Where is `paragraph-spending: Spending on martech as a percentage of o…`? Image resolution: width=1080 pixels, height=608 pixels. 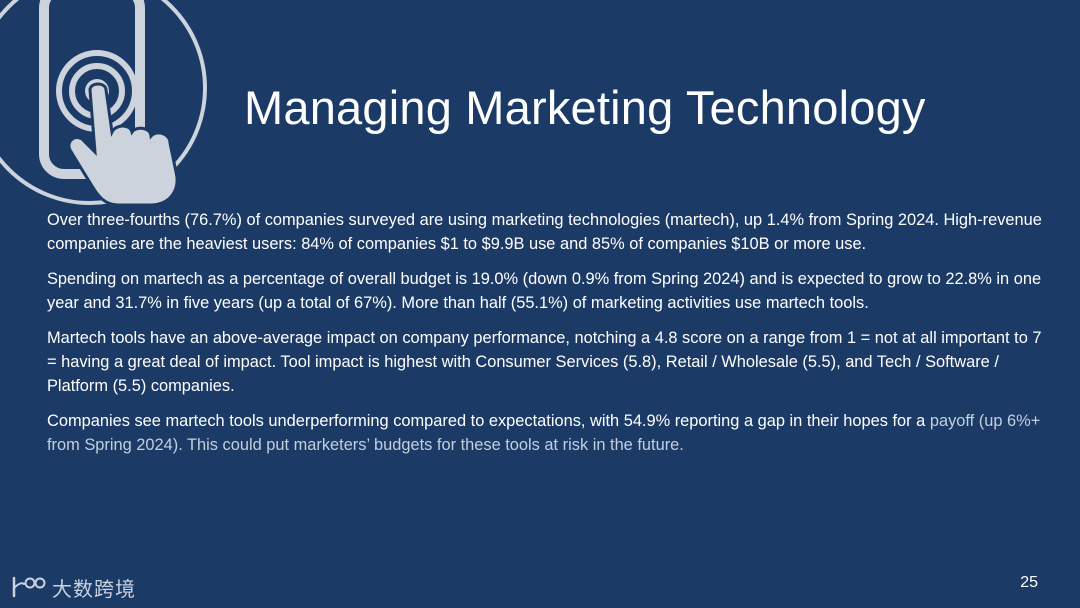 paragraph-spending: Spending on martech as a percentage of o… is located at coordinates (544, 291).